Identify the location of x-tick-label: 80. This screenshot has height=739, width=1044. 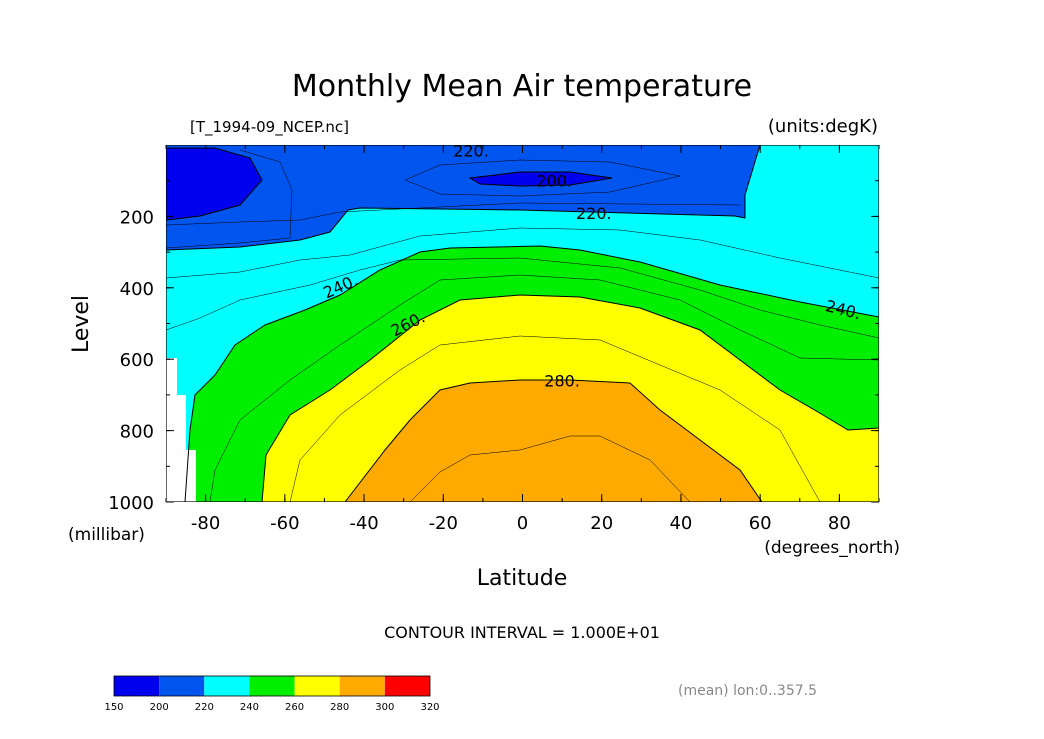
(839, 523).